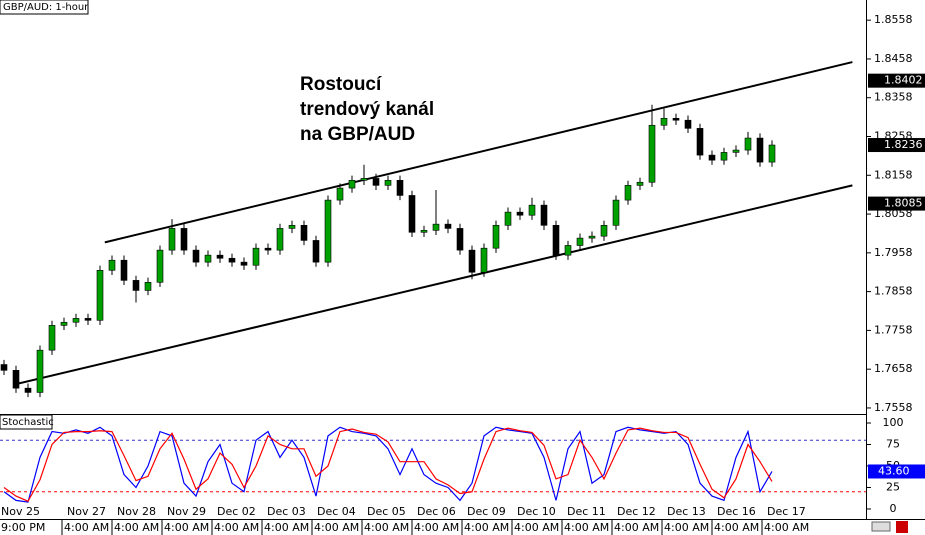 This screenshot has height=535, width=925. I want to click on indicator-box, so click(26, 422).